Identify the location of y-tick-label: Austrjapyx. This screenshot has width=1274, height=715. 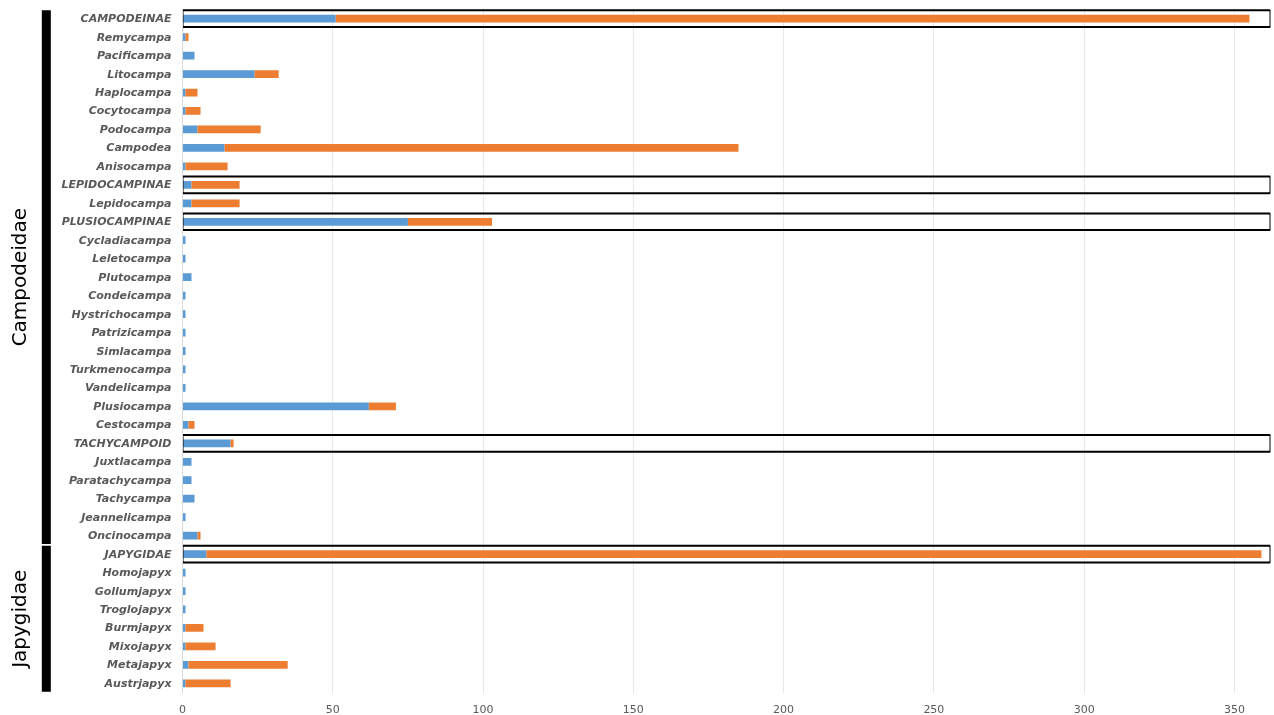
(138, 683).